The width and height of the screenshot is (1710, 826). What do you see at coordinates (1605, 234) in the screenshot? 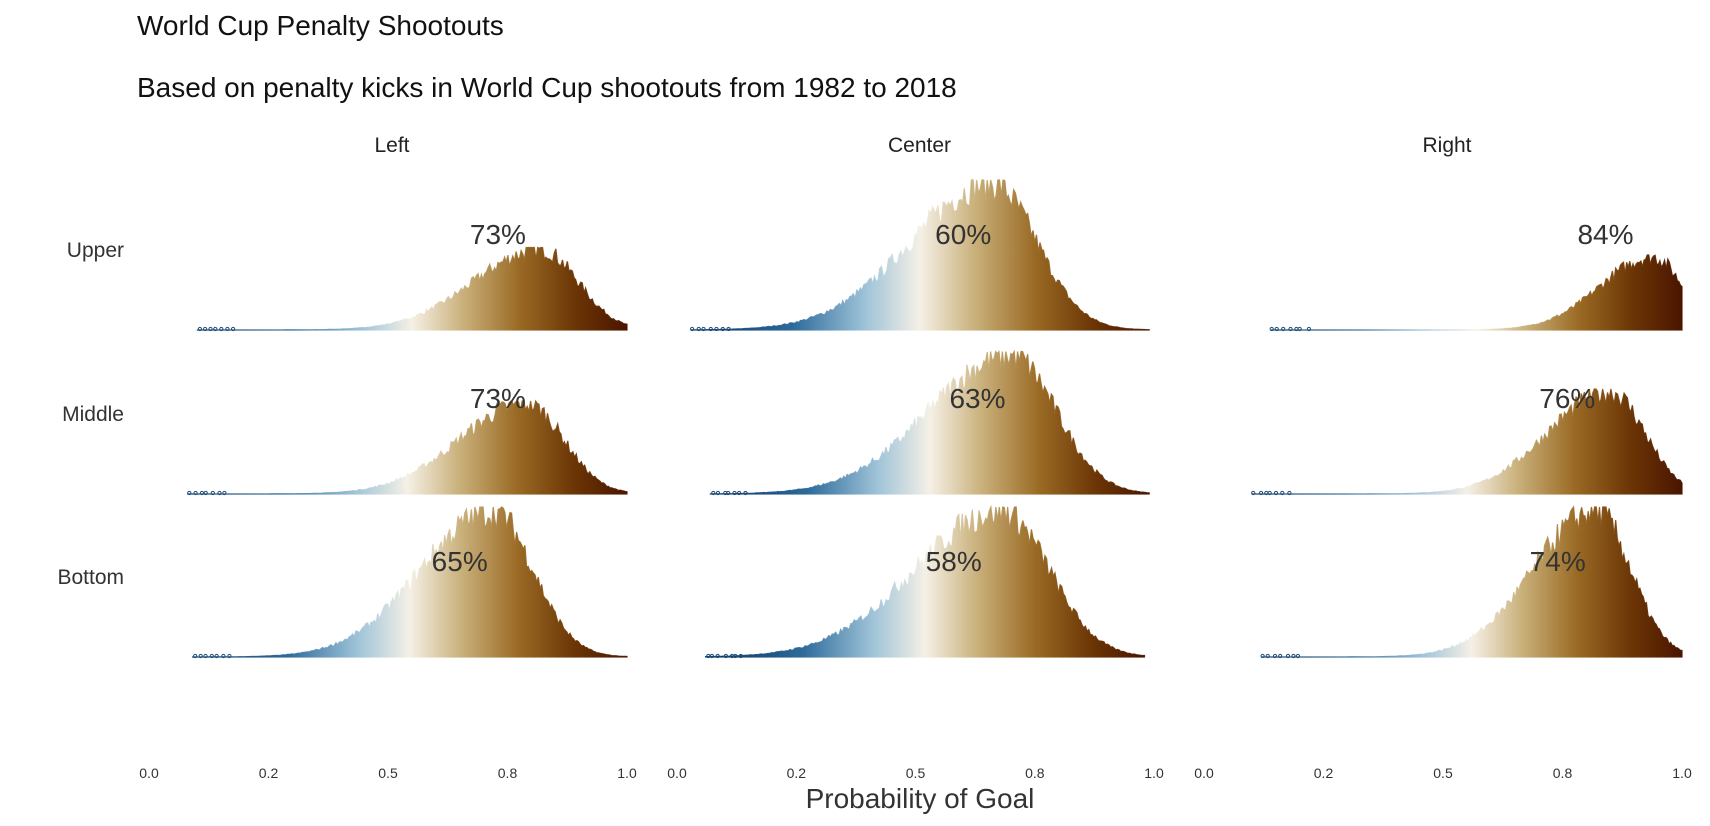
I see `percent-label: 84%` at bounding box center [1605, 234].